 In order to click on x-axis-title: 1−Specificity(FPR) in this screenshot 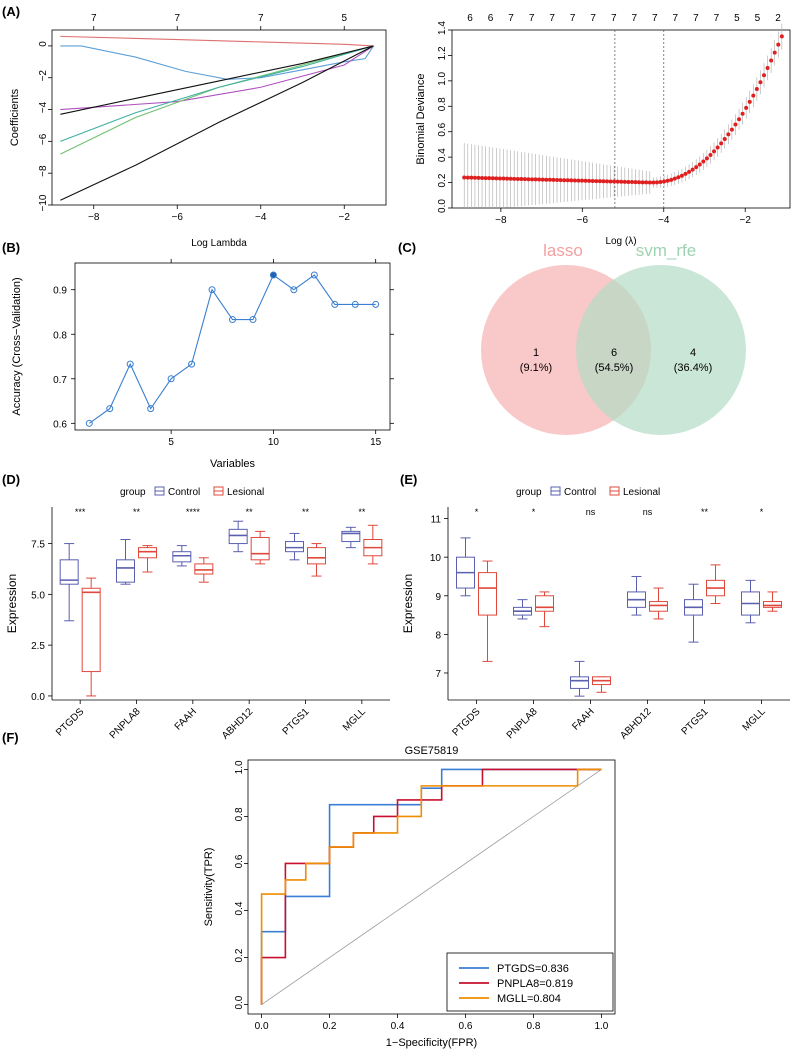, I will do `click(431, 1043)`.